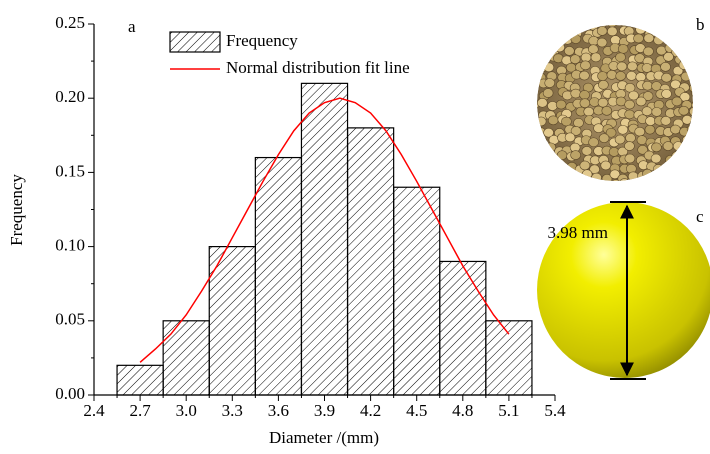  What do you see at coordinates (324, 410) in the screenshot?
I see `x-tick-label: 3.9` at bounding box center [324, 410].